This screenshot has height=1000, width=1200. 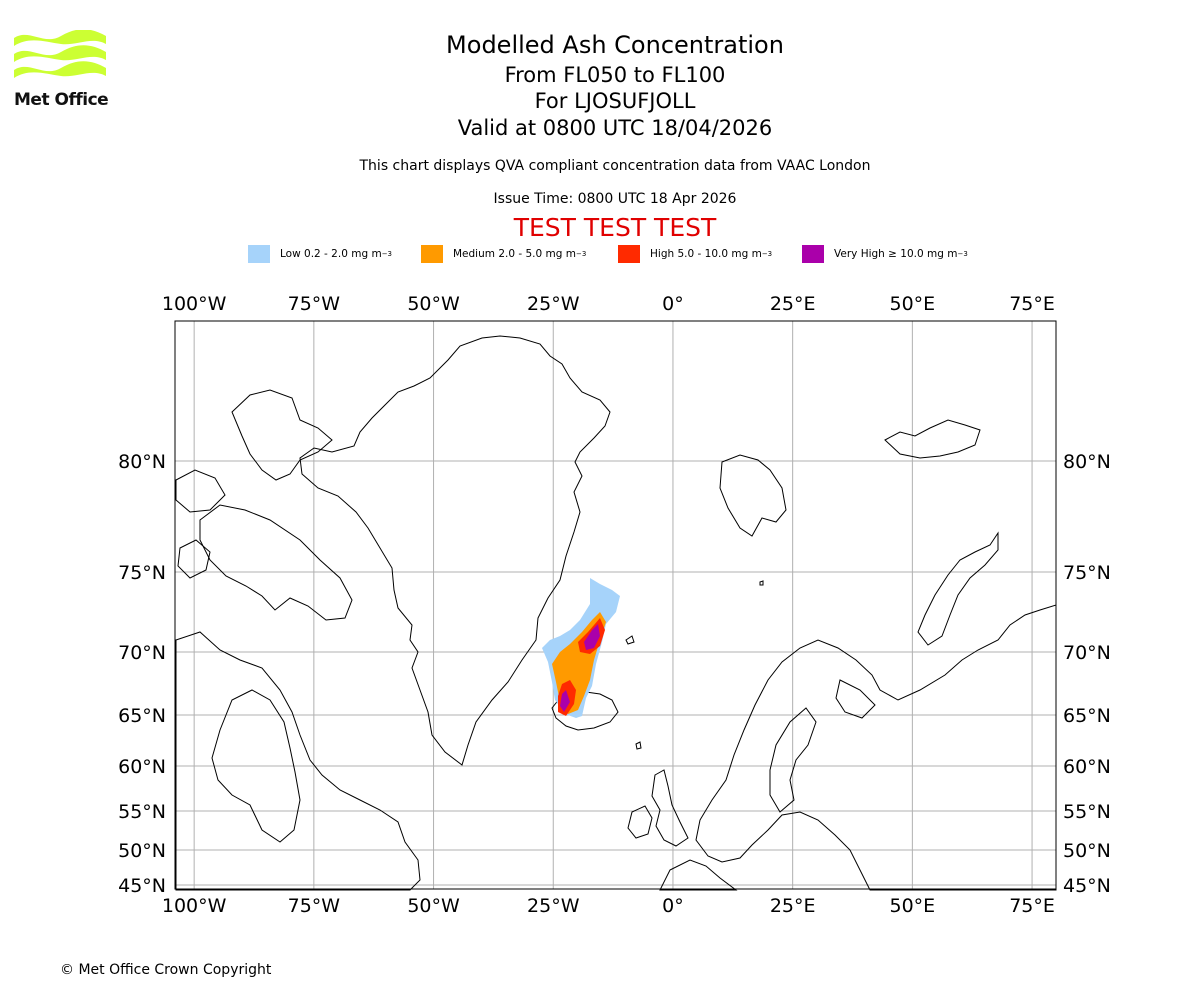 I want to click on faroe-coast, so click(x=638, y=745).